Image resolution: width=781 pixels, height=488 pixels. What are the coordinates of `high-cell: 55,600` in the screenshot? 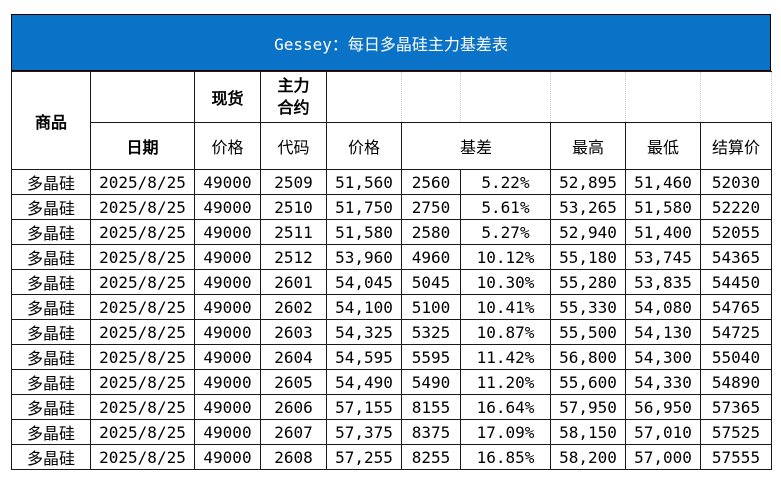 It's located at (588, 382).